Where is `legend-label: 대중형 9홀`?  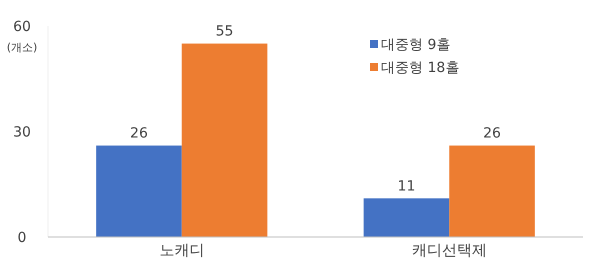 legend-label: 대중형 9홀 is located at coordinates (415, 44).